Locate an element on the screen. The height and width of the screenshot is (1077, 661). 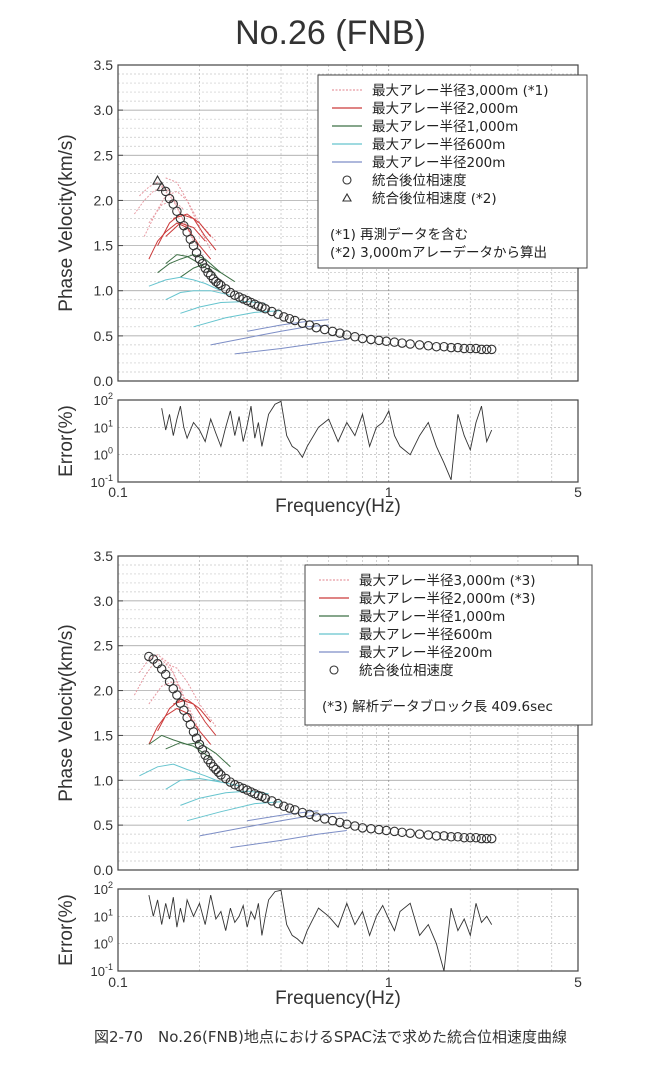
plot-frame is located at coordinates (348, 930).